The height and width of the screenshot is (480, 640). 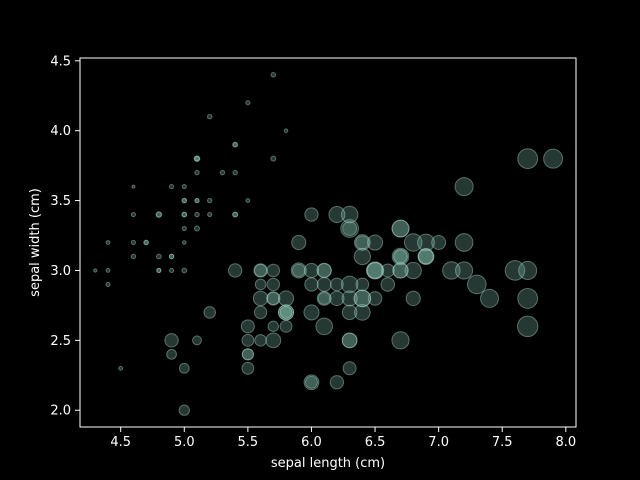 What do you see at coordinates (60, 341) in the screenshot?
I see `y-tick-label: 2.5` at bounding box center [60, 341].